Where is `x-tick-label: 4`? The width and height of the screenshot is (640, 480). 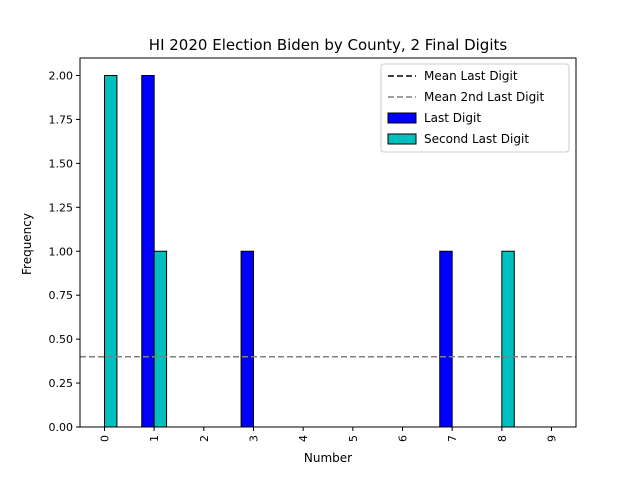 x-tick-label: 4 is located at coordinates (303, 438).